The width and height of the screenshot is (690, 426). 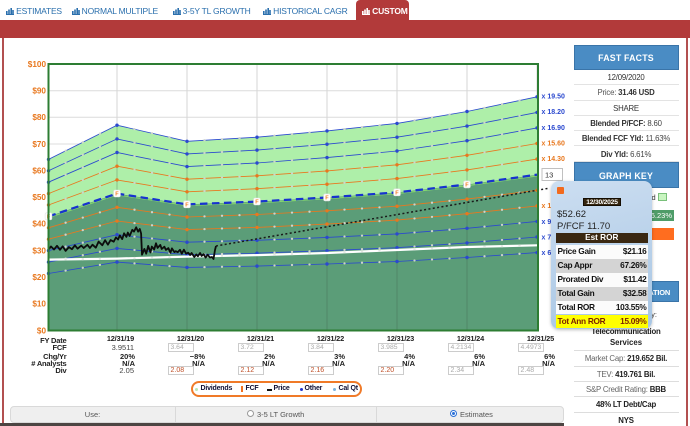 What do you see at coordinates (42, 330) in the screenshot?
I see `svg-text: $0` at bounding box center [42, 330].